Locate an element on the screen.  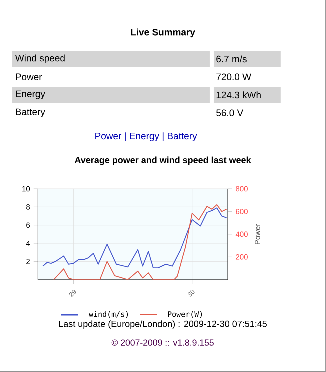
text: Power is located at coordinates (29, 77).